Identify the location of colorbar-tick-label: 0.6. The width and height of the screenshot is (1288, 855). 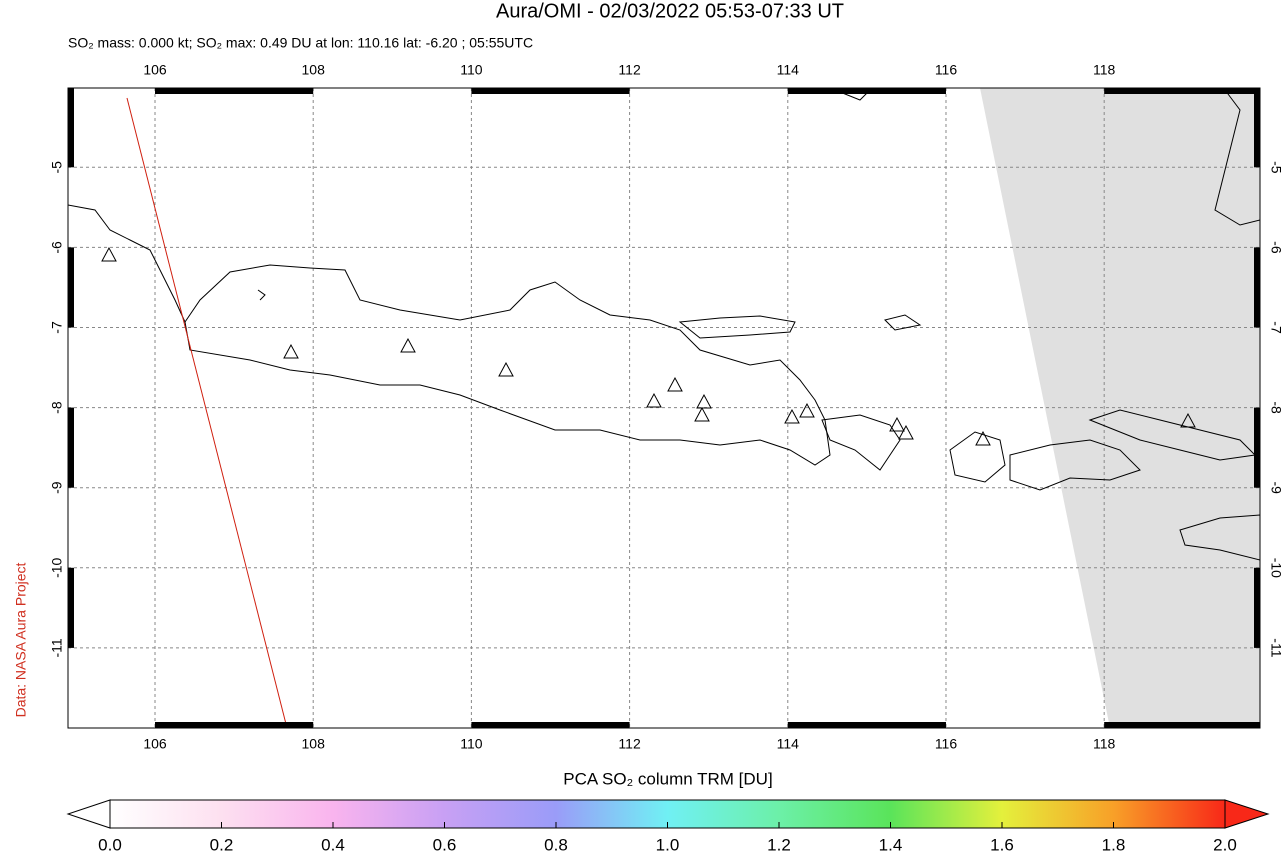
(445, 844).